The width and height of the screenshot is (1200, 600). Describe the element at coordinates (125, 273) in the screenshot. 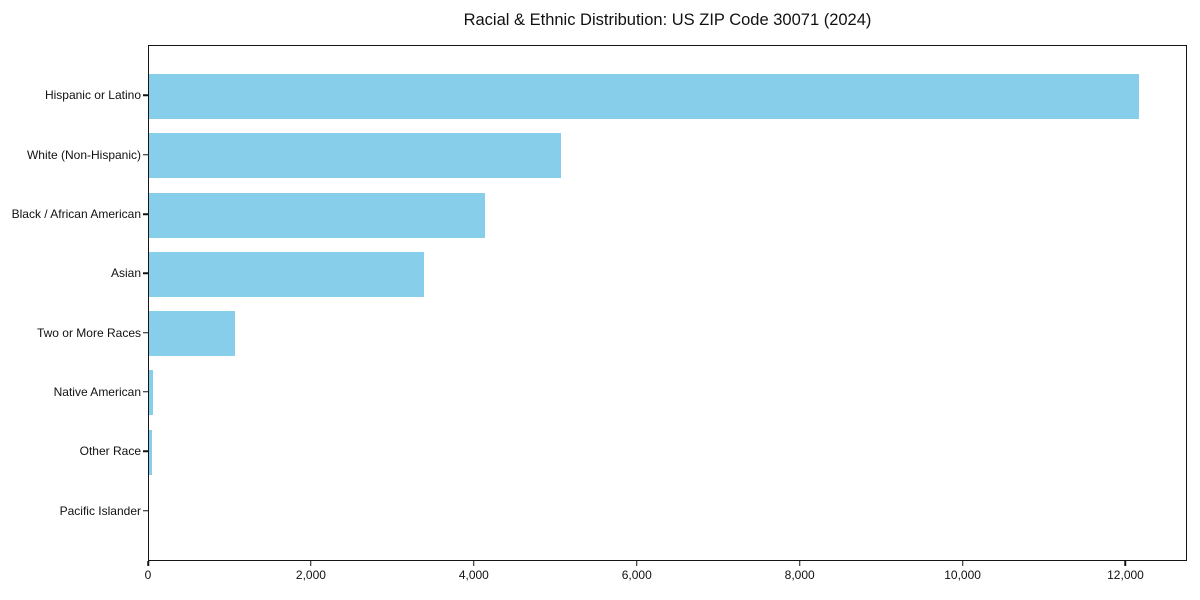

I see `y-tick-label-asian: Asian` at that location.